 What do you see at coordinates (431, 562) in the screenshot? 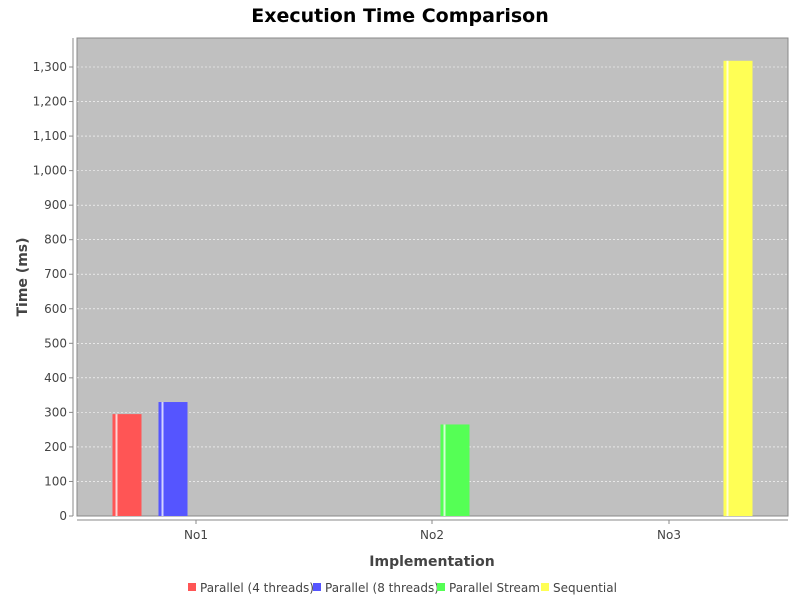
I see `x-axis-label: Implementation` at bounding box center [431, 562].